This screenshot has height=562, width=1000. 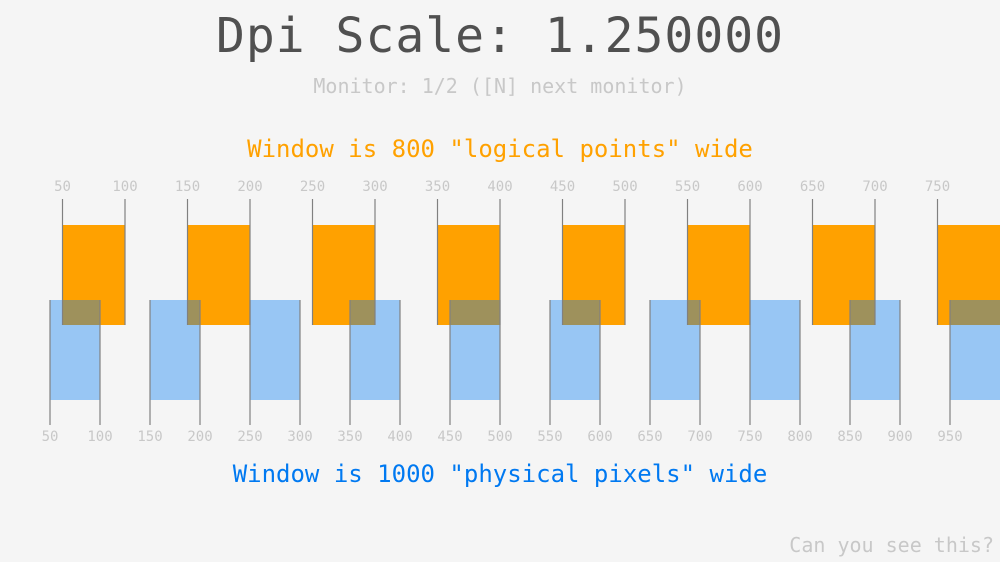 I want to click on logical-tick-label: 500, so click(x=624, y=187).